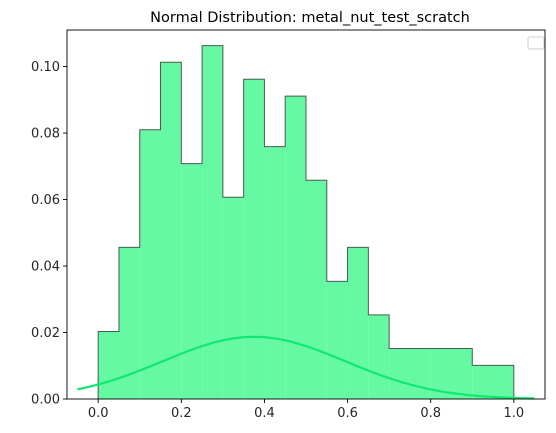 This screenshot has width=556, height=433. I want to click on x-tick-label: 0.2, so click(181, 413).